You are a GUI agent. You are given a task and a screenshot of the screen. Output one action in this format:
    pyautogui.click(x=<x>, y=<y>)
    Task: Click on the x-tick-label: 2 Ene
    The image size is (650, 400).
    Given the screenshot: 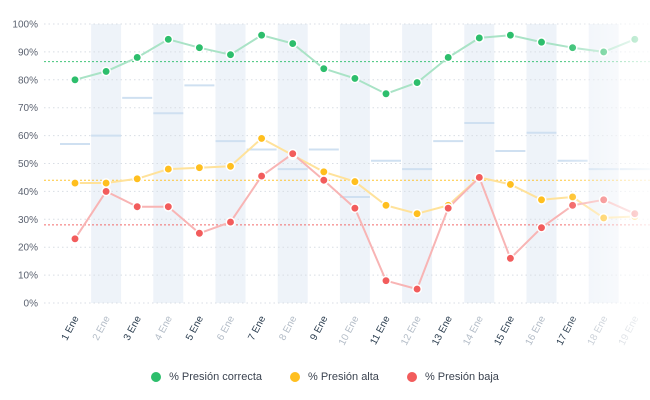 What is the action you would take?
    pyautogui.click(x=102, y=328)
    